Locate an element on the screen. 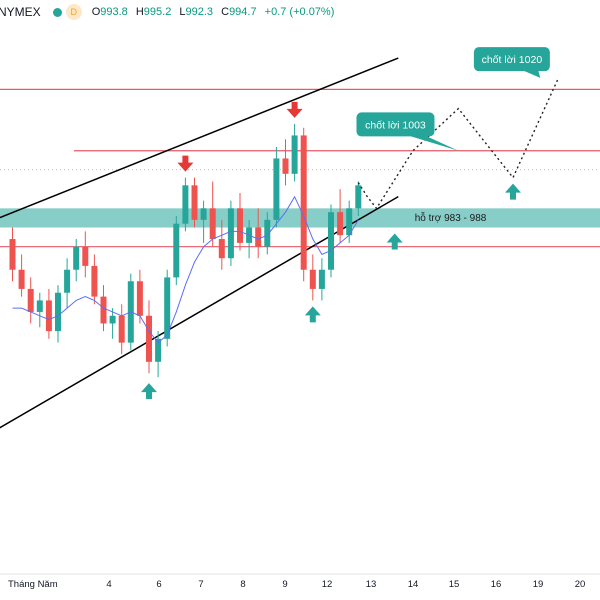  callout-1003-box is located at coordinates (395, 124).